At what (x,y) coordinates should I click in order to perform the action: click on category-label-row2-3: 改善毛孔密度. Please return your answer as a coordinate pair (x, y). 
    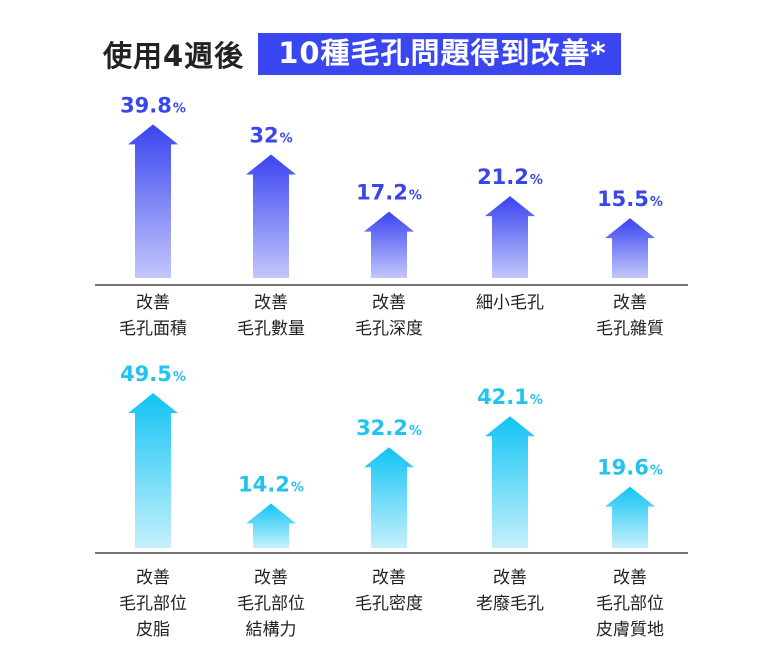
    Looking at the image, I should click on (389, 591).